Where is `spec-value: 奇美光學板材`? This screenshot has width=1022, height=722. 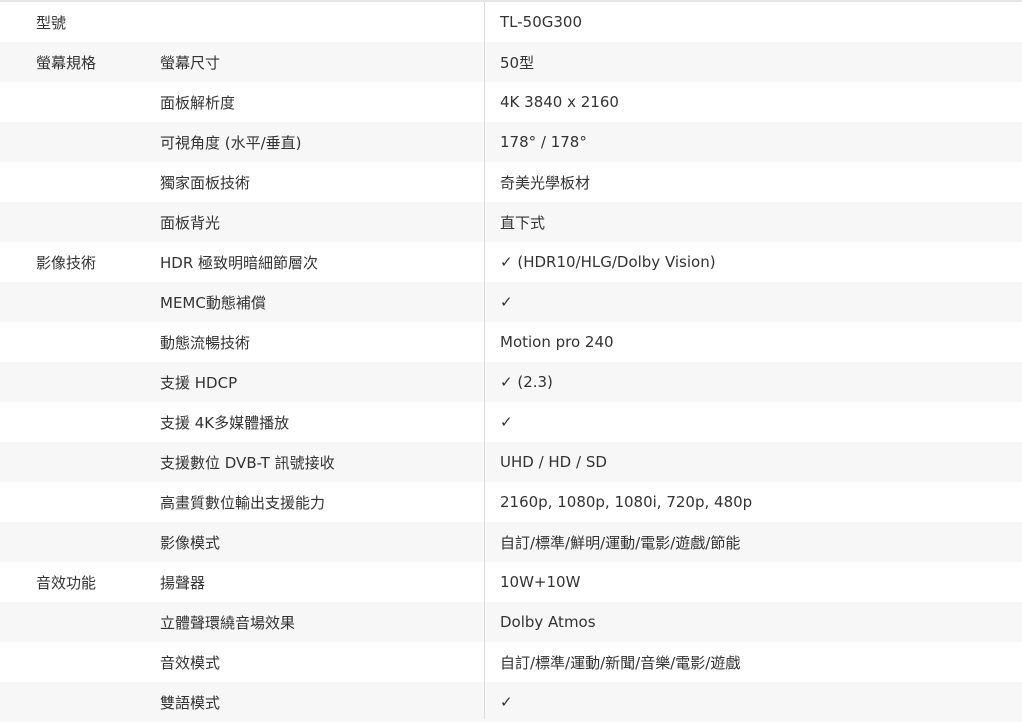 spec-value: 奇美光學板材 is located at coordinates (545, 182).